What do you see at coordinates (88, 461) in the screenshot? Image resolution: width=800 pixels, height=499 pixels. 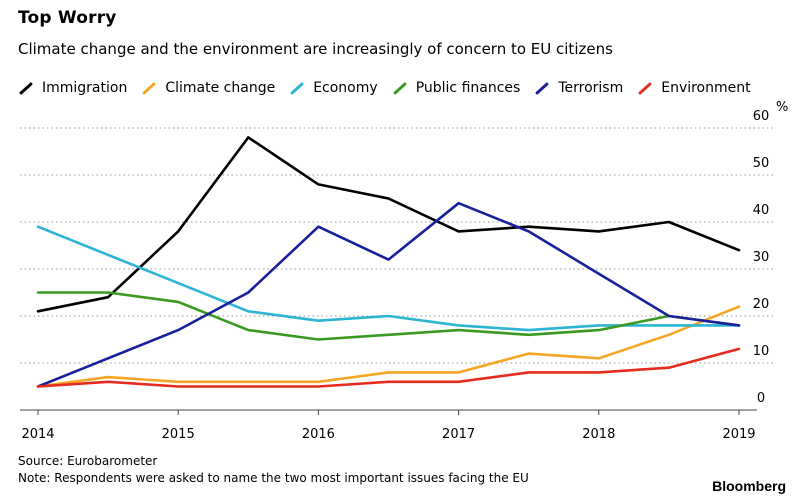 I see `source-note: Source: Eurobarometer` at bounding box center [88, 461].